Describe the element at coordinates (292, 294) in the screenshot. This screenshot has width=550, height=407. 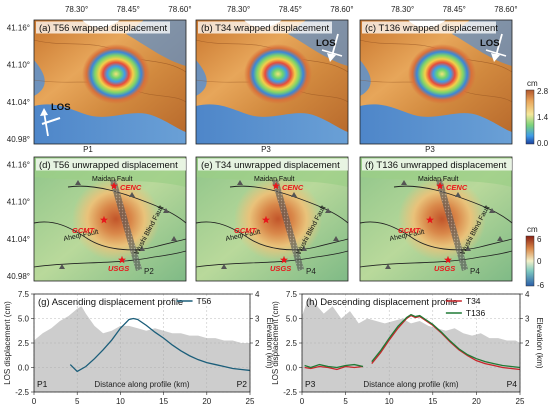
I see `y-tick-label: 7.5` at that location.